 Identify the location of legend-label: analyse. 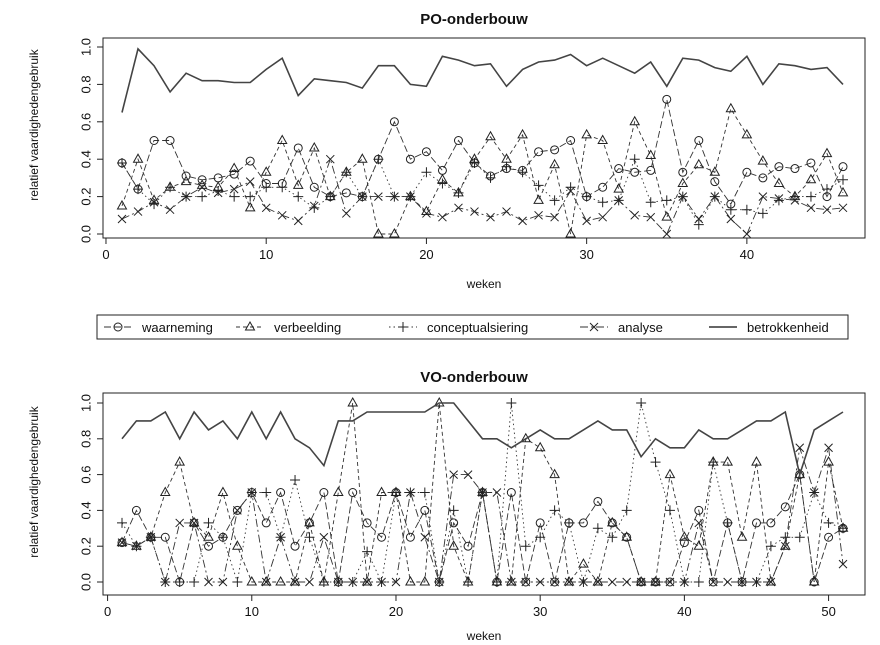
(640, 327).